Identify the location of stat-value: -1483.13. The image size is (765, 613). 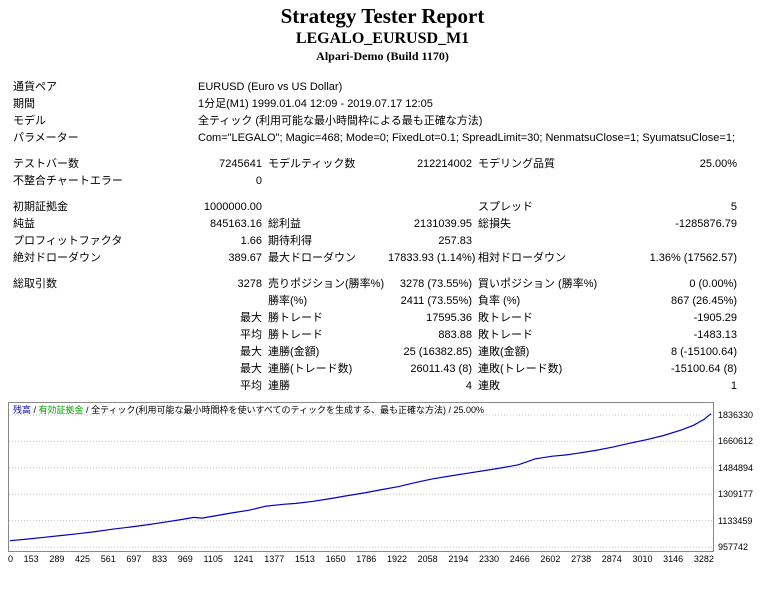
(715, 334).